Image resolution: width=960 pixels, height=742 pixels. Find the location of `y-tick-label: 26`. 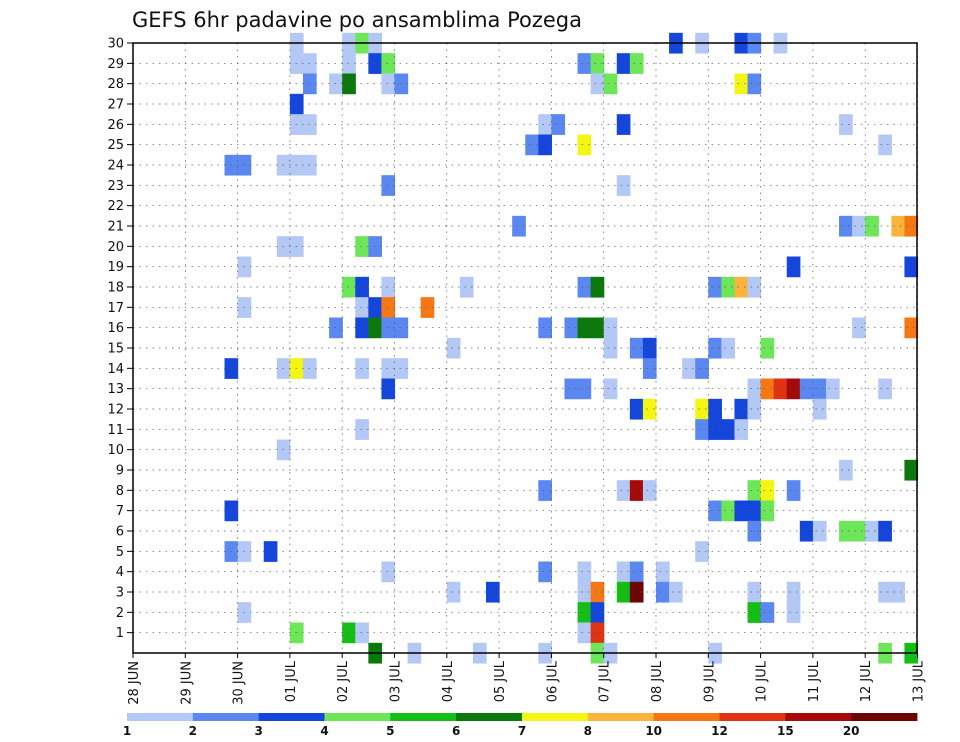

y-tick-label: 26 is located at coordinates (115, 125).